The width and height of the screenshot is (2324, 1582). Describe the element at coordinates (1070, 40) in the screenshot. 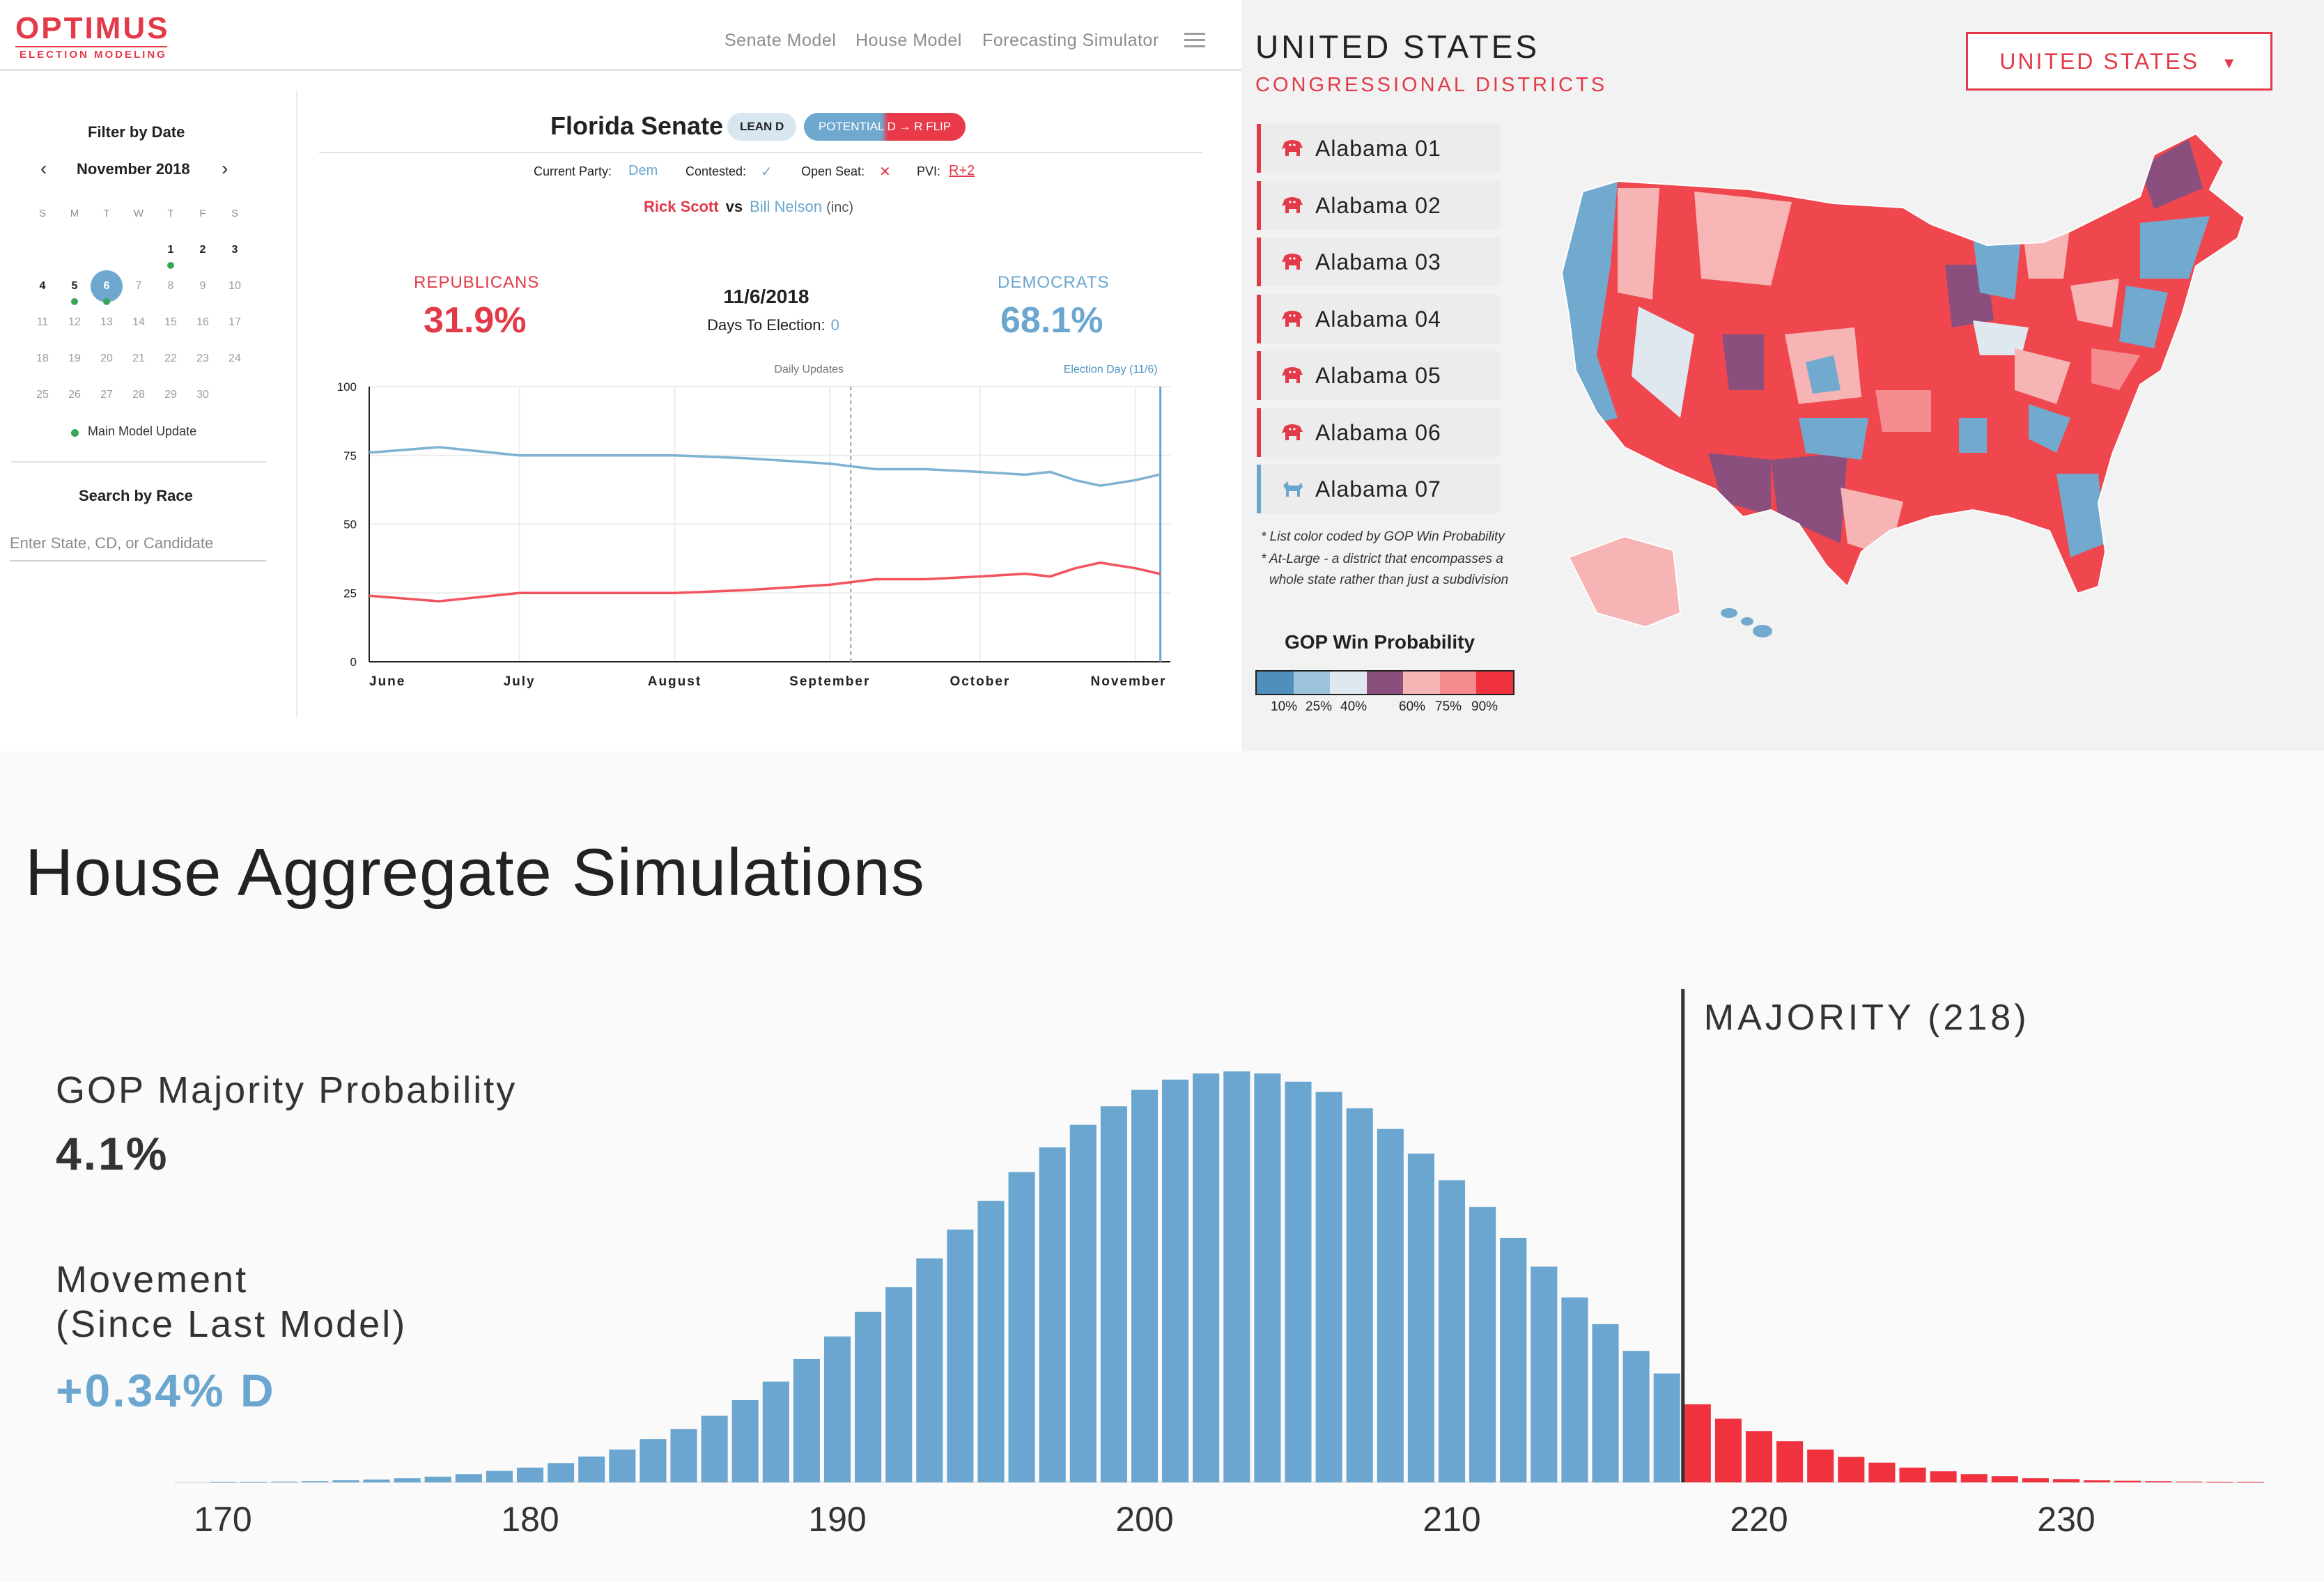

I see `nav-forecasting-simulator: Forecasting Simulator` at that location.